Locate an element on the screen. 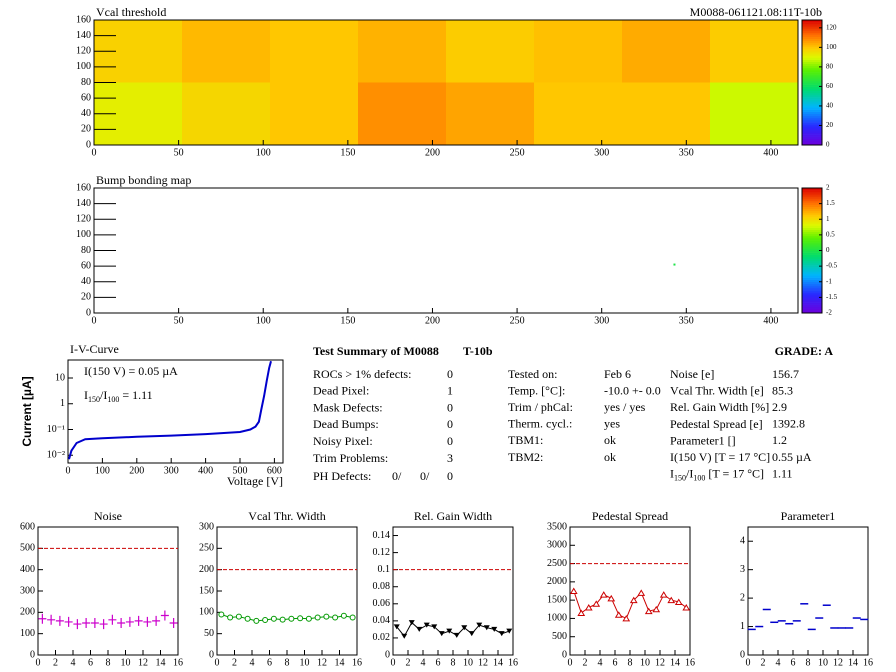 This screenshot has width=896, height=672. plot-frame is located at coordinates (175, 411).